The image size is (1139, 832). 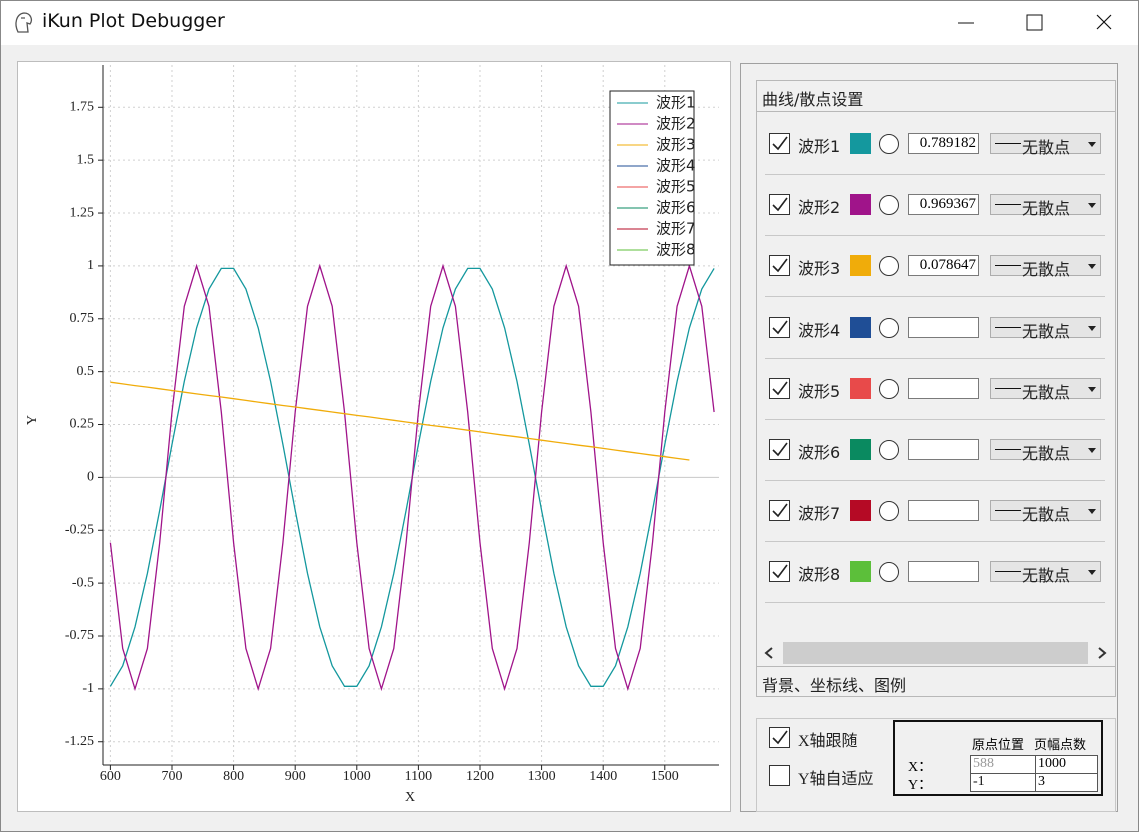 I want to click on series-line, so click(x=400, y=421).